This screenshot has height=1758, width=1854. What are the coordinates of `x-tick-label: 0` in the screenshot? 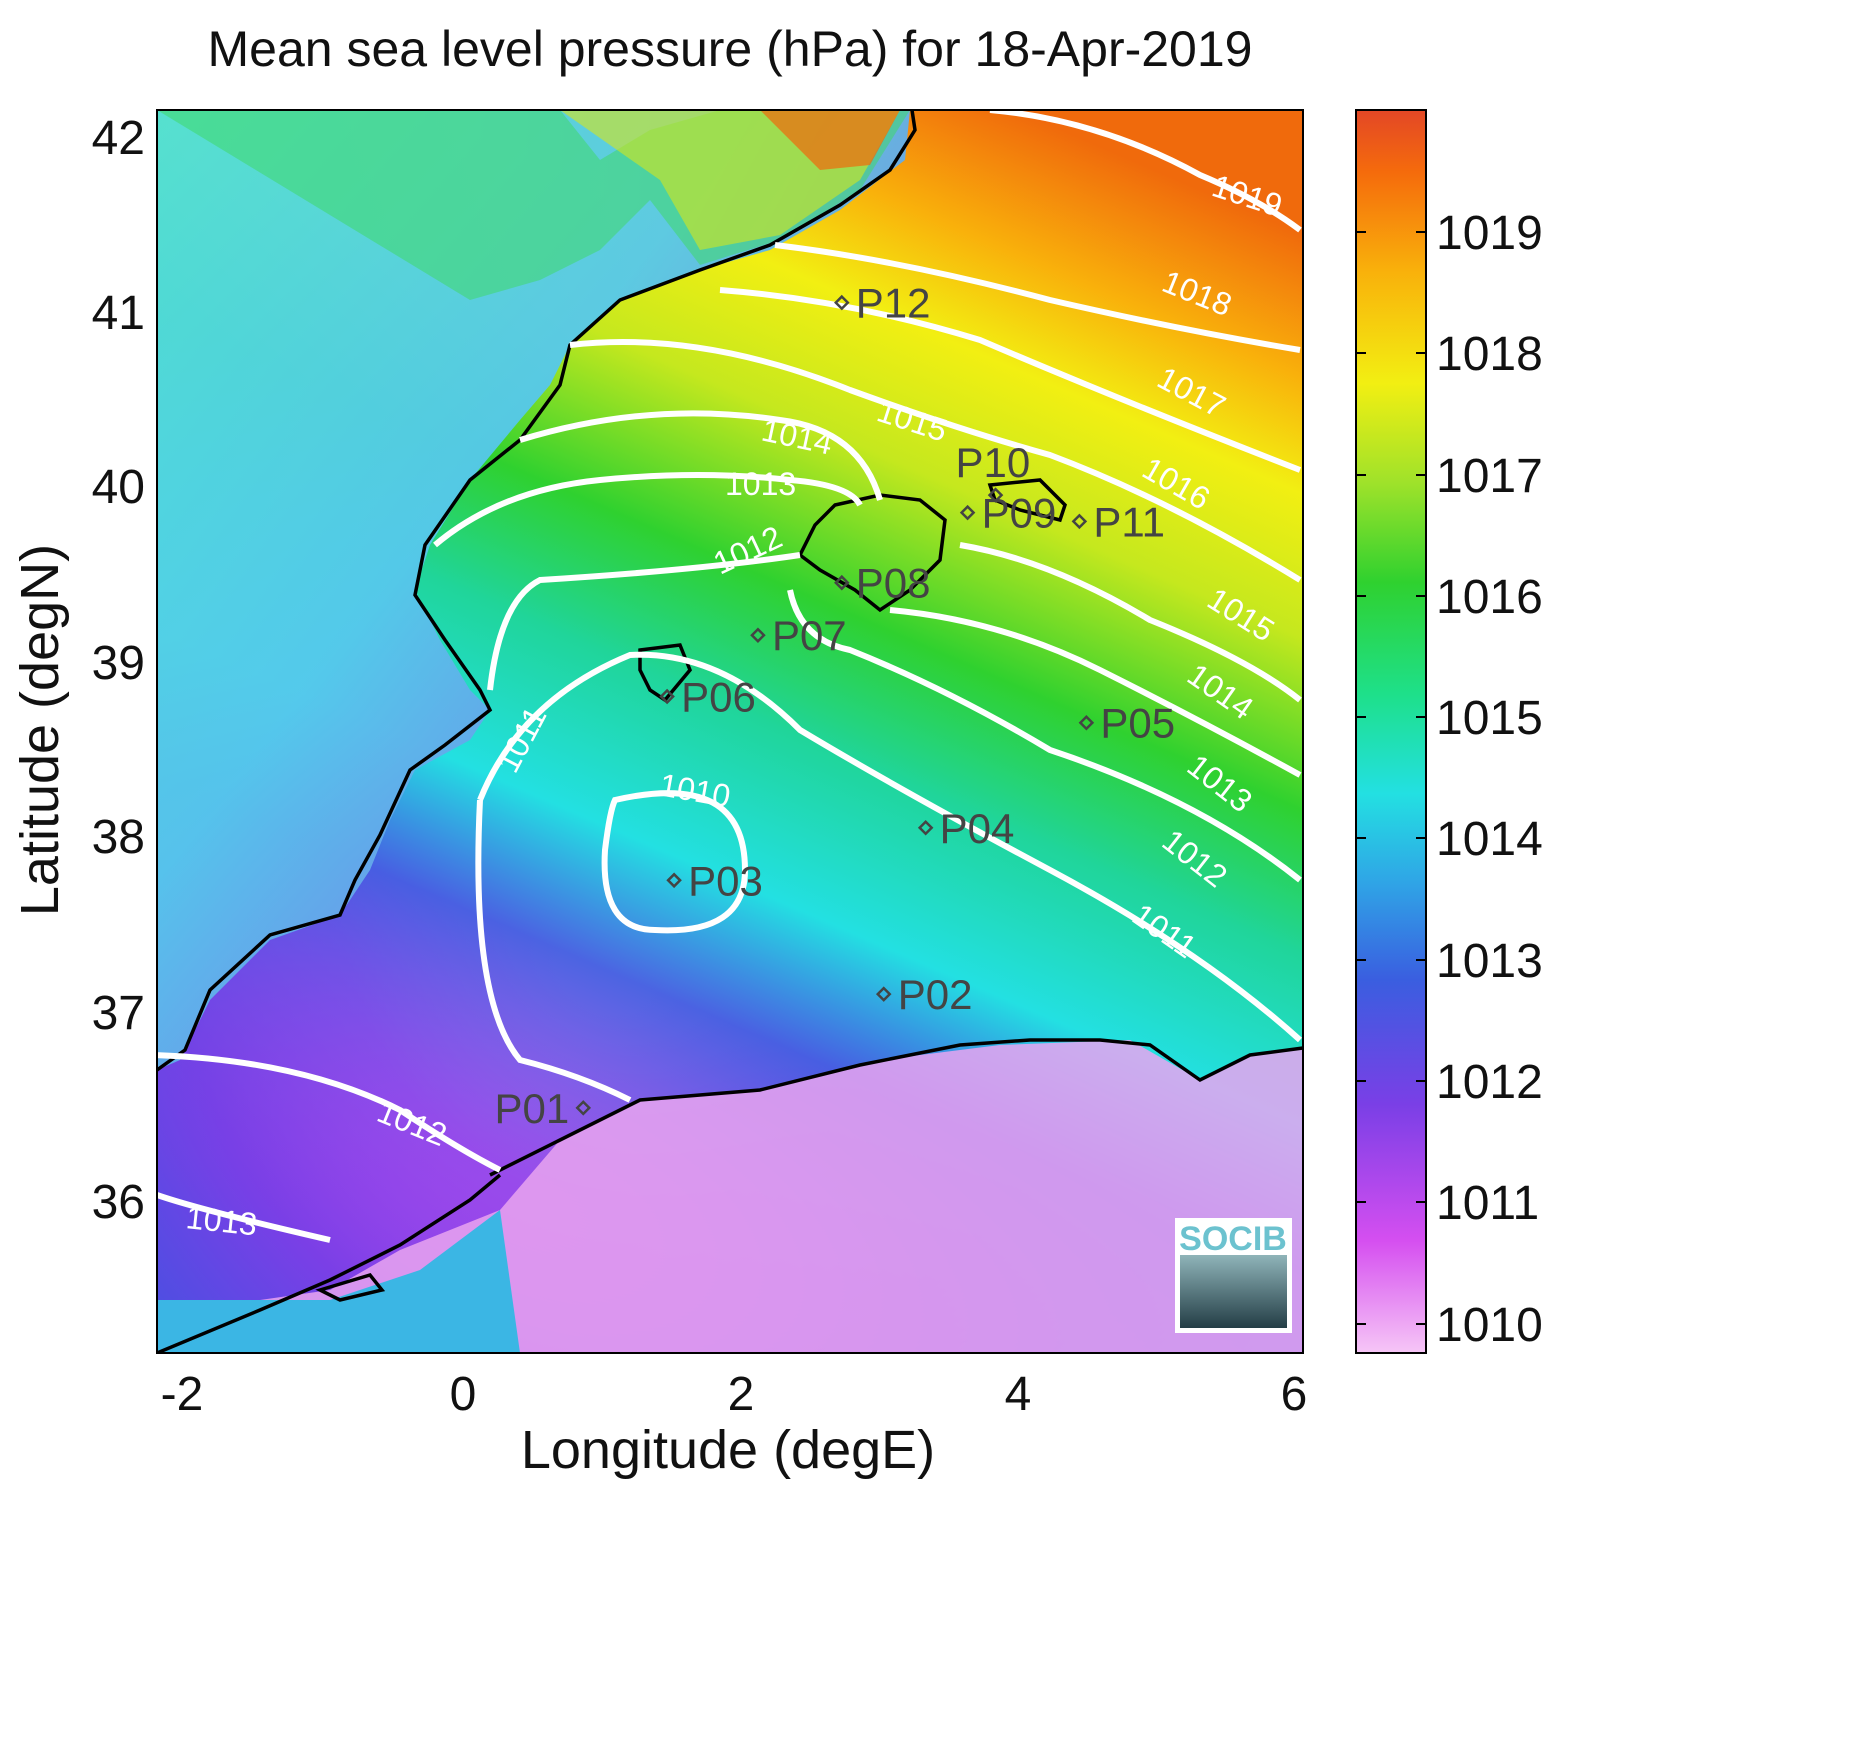 It's located at (463, 1394).